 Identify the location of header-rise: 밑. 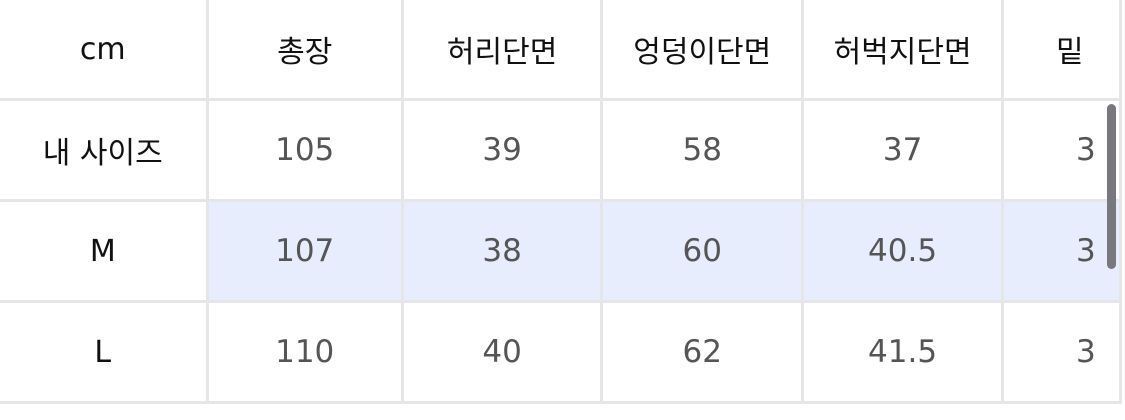
(1061, 50).